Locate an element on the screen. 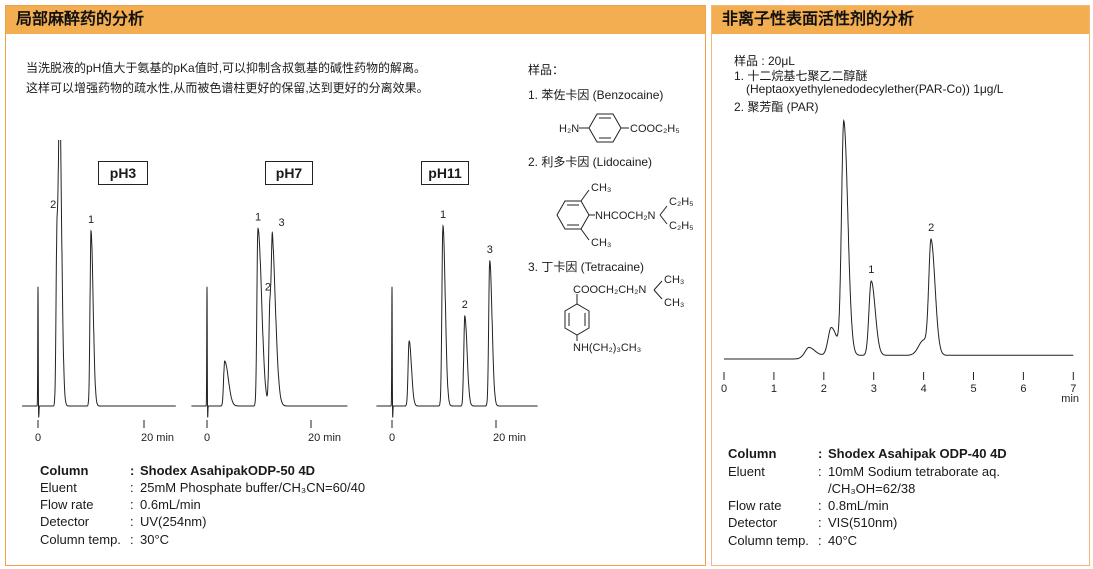  x-axis-unit: min is located at coordinates (1070, 399).